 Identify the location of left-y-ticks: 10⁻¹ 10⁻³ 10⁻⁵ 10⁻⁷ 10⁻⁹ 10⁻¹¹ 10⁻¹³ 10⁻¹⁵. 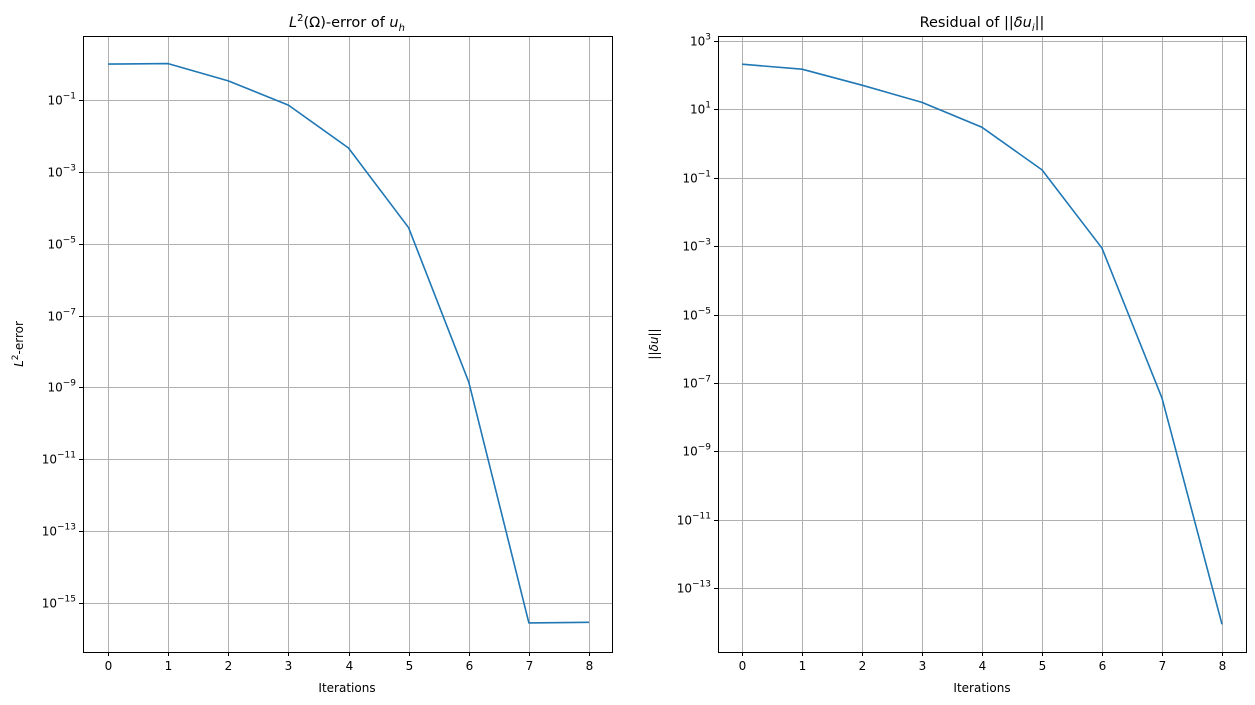
(62, 351).